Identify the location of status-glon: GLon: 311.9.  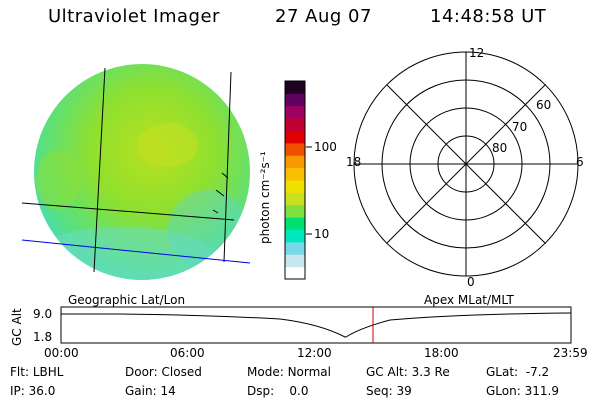
(522, 391).